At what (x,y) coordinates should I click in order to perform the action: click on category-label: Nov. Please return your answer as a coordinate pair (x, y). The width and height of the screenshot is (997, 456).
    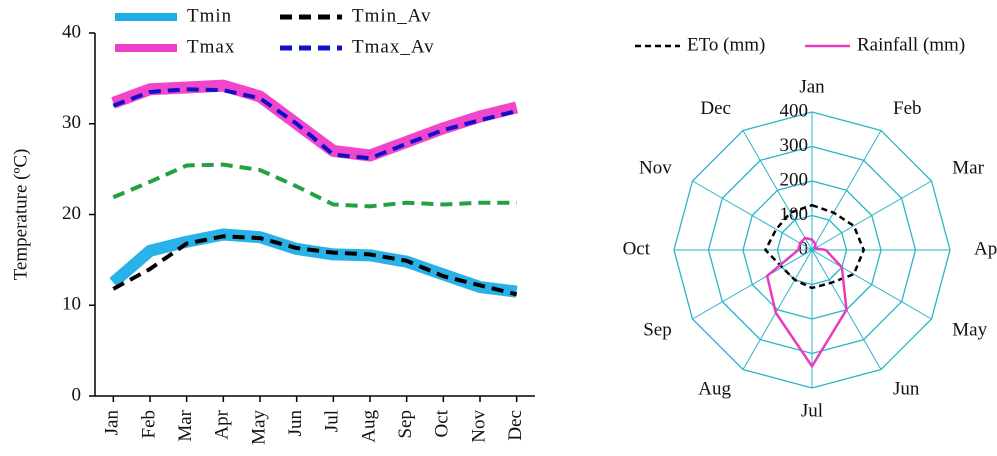
    Looking at the image, I should click on (655, 167).